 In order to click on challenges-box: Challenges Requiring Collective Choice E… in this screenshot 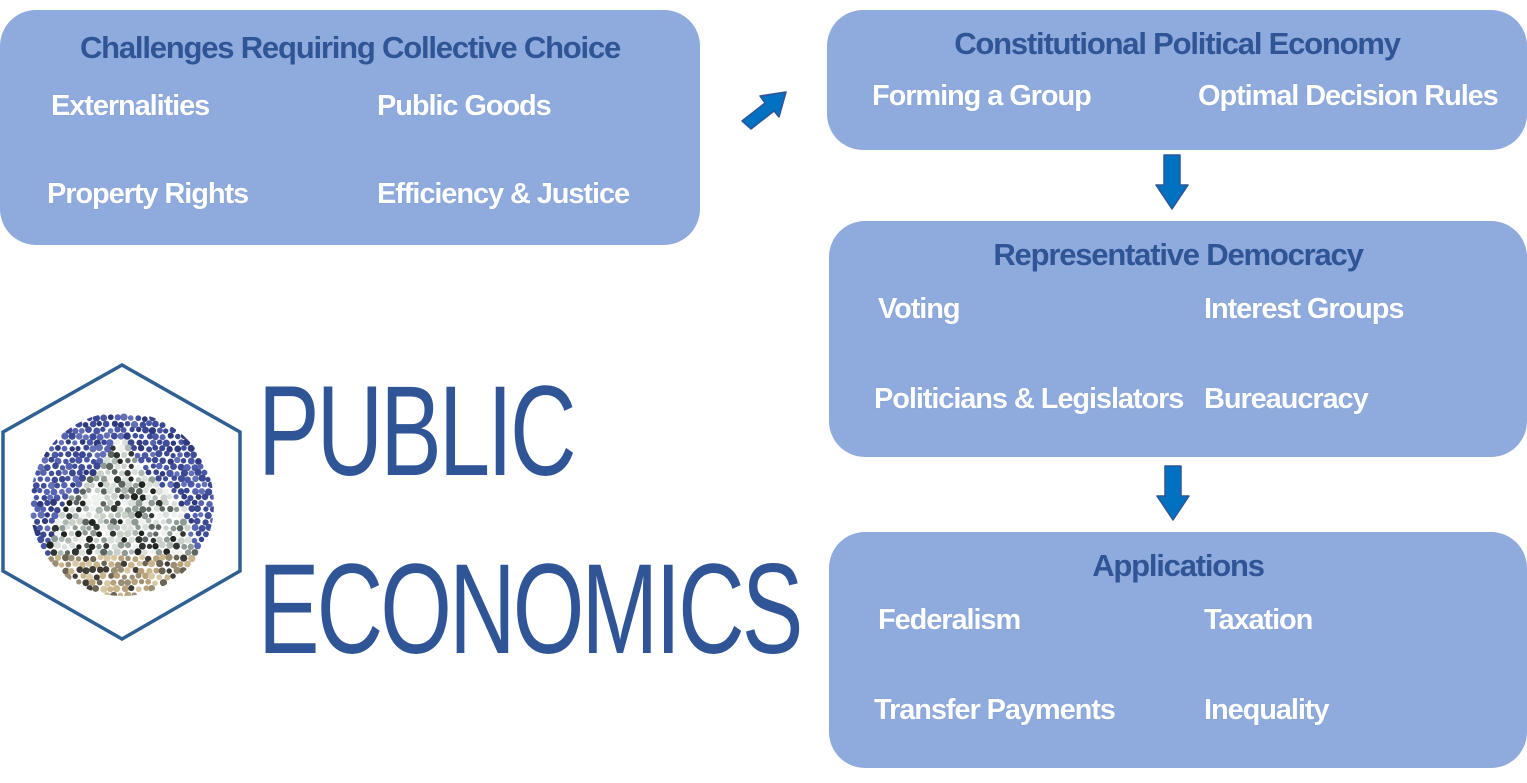, I will do `click(350, 127)`.